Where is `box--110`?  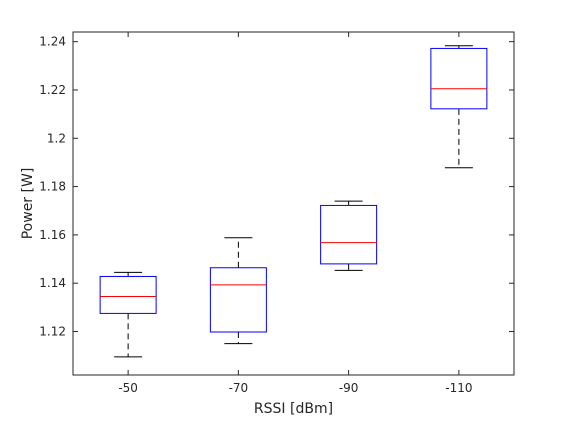
box--110 is located at coordinates (459, 107).